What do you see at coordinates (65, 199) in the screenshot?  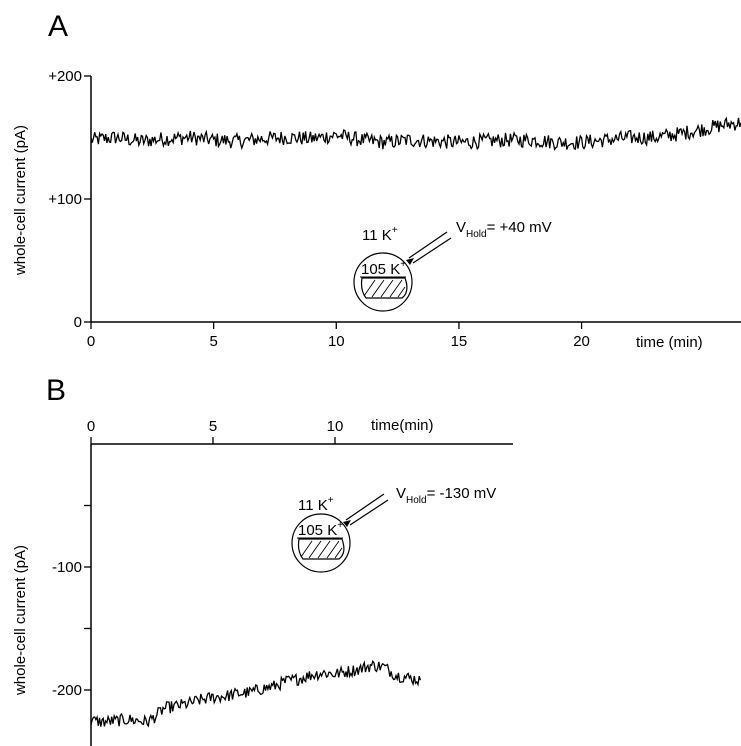 I see `panel-a-y-tick-label: +100` at bounding box center [65, 199].